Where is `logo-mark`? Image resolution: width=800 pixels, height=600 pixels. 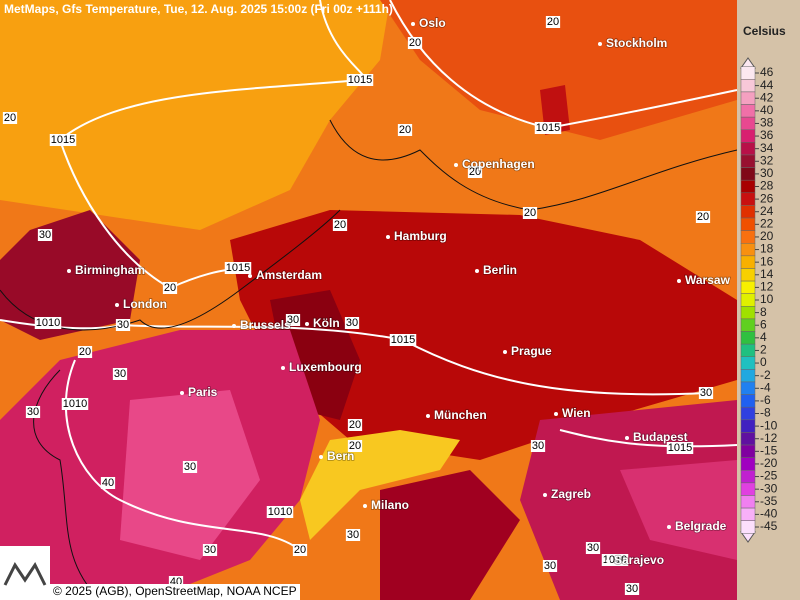
logo-mark is located at coordinates (25, 574).